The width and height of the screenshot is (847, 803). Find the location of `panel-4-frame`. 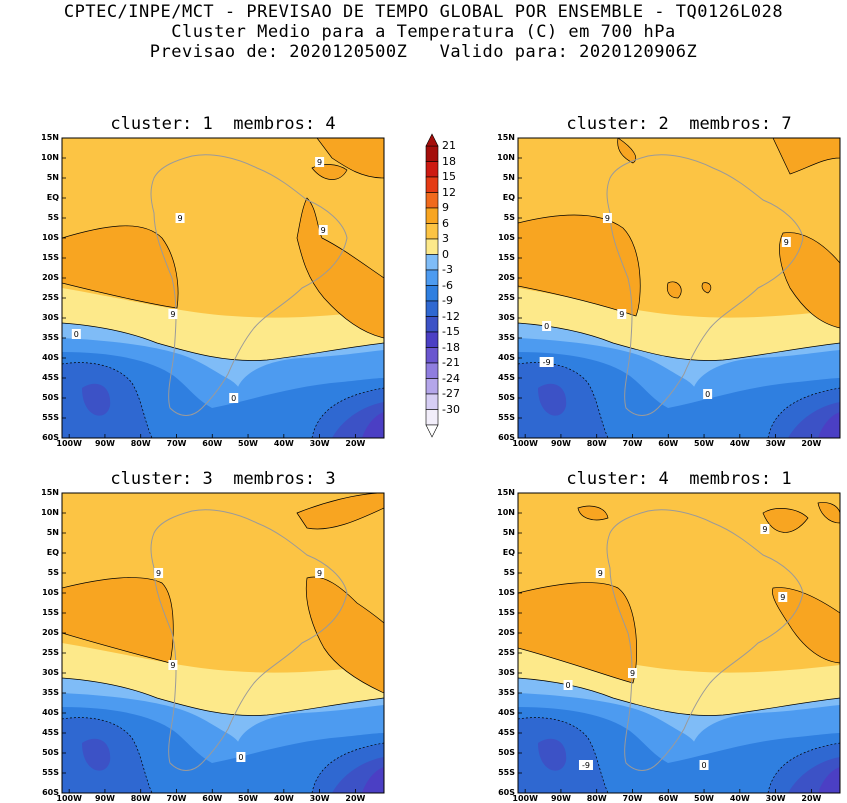

panel-4-frame is located at coordinates (679, 643).